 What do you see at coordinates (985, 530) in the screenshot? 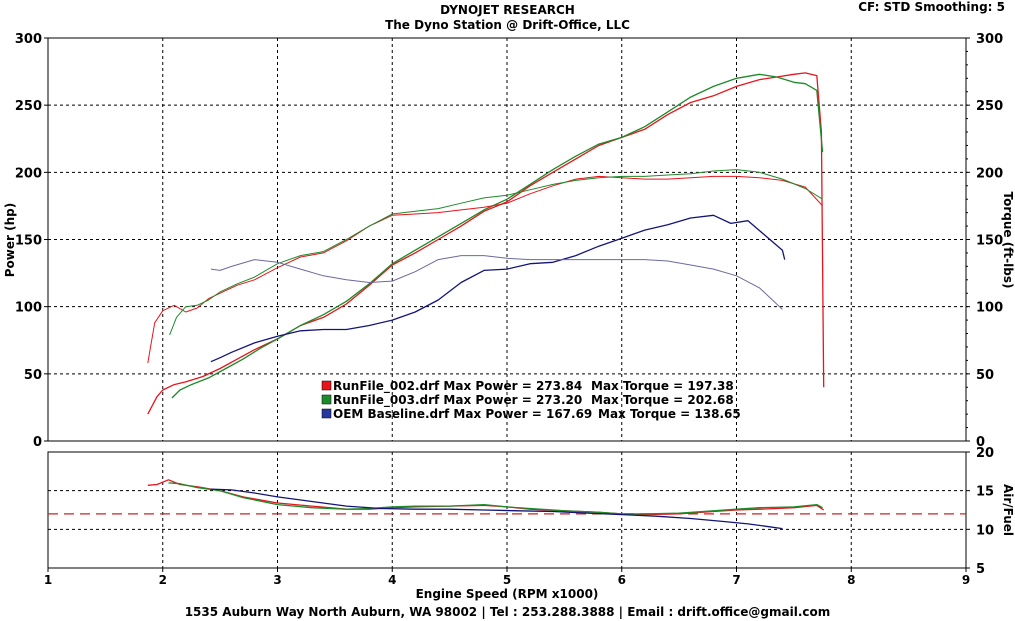
I see `y-tick-label-afr: 10` at bounding box center [985, 530].